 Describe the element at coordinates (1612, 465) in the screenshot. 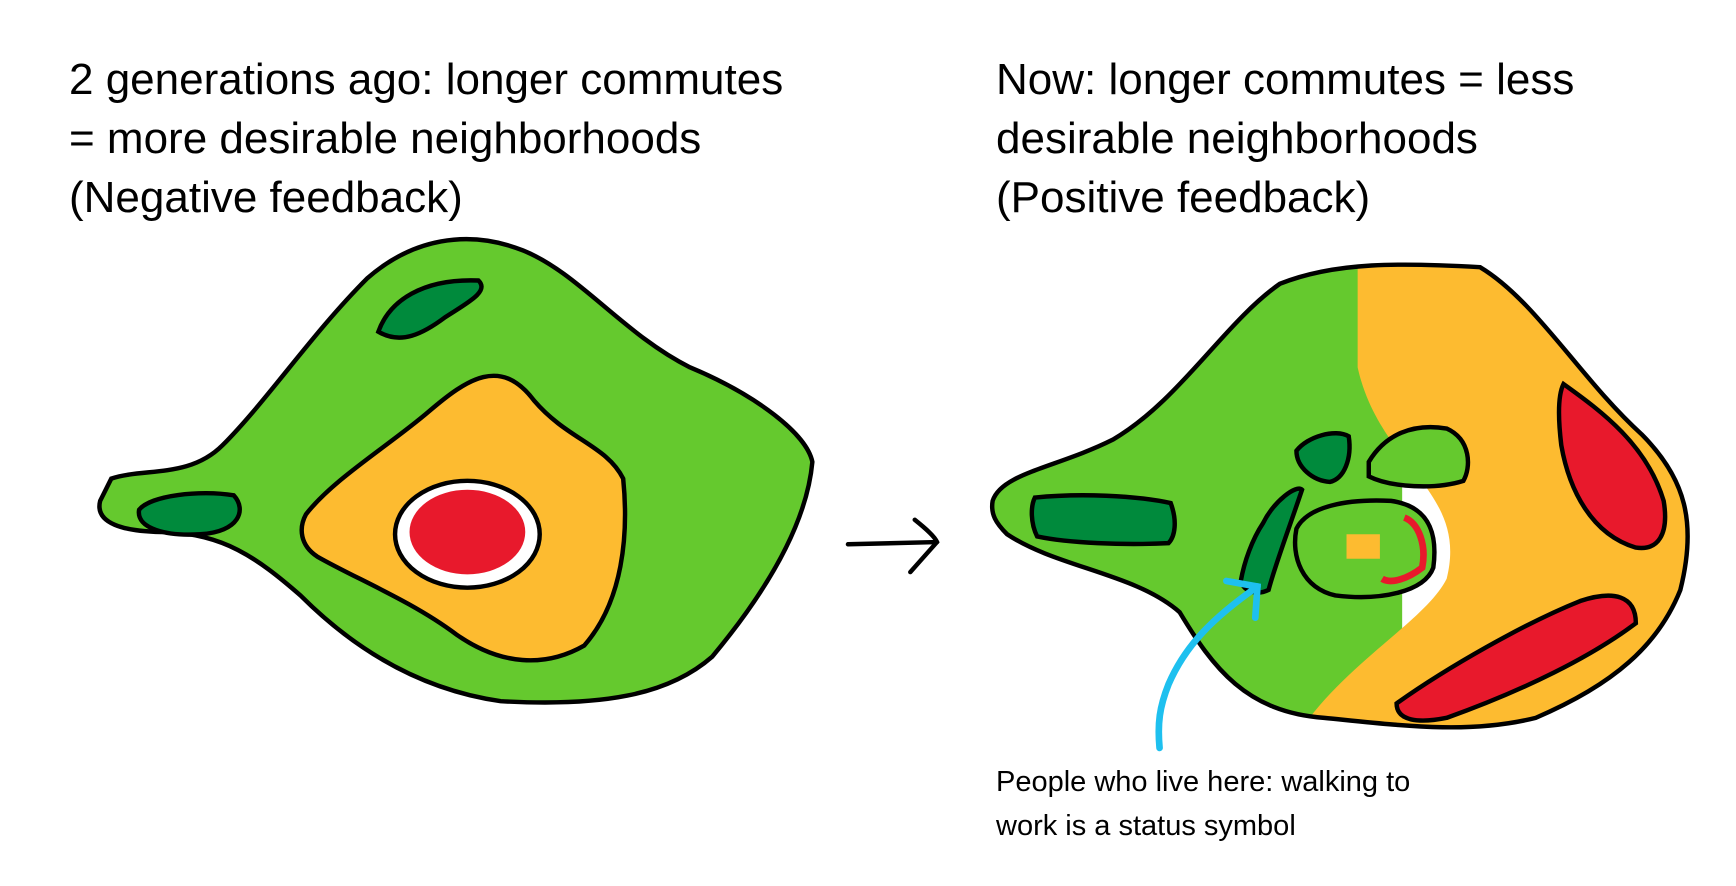

I see `right-red-zone-east` at that location.